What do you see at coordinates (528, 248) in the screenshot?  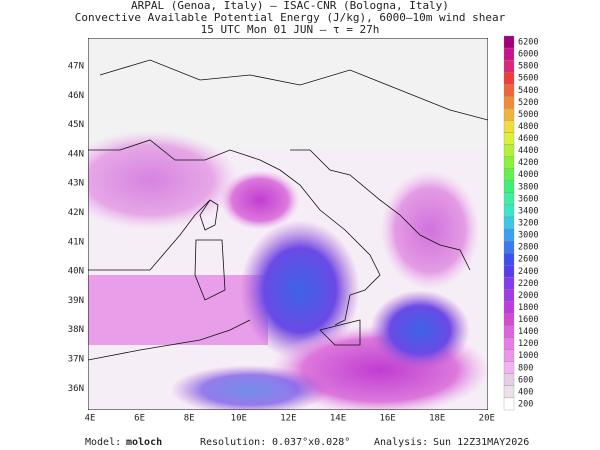 I see `colorbar-label: 2800` at bounding box center [528, 248].